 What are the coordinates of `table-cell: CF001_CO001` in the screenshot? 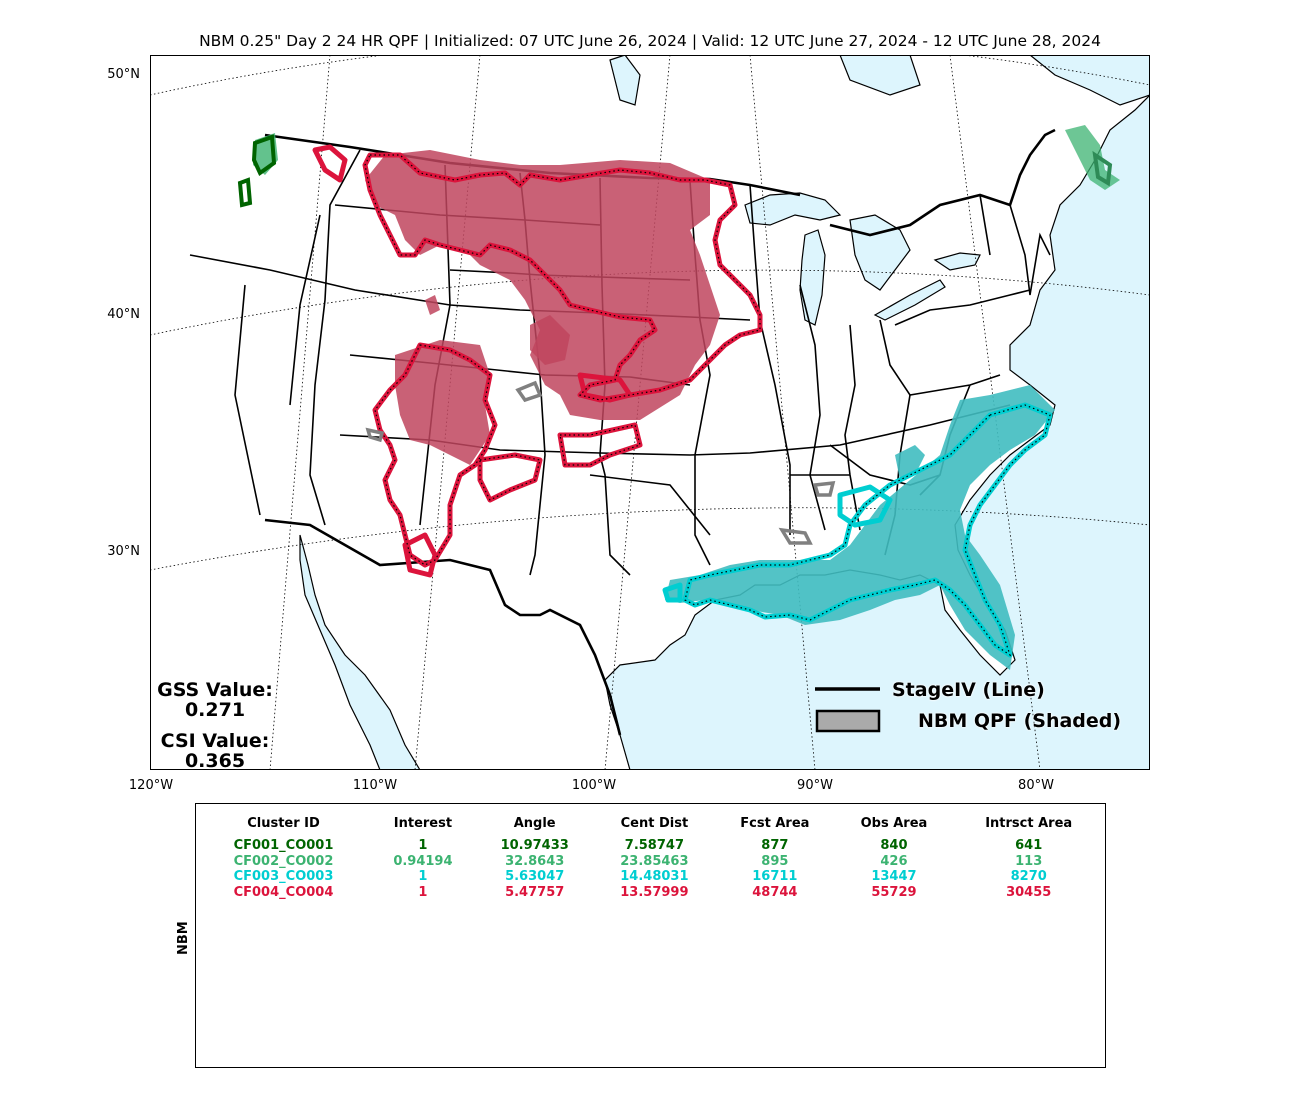 It's located at (283, 845).